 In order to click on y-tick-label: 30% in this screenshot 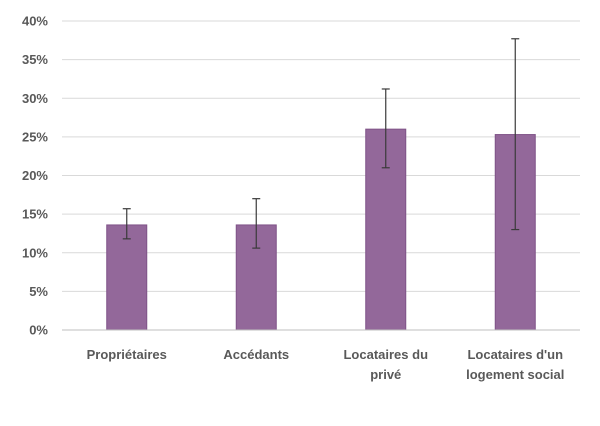, I will do `click(35, 98)`.